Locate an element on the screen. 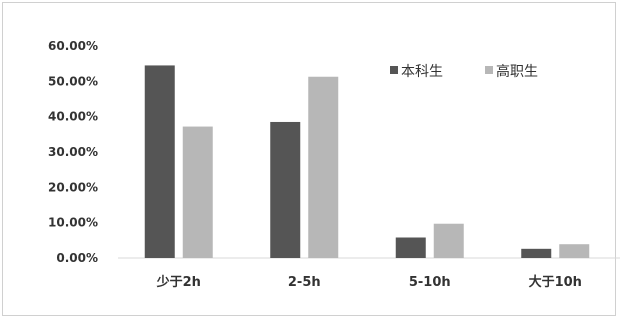 The width and height of the screenshot is (620, 320). x-tick-label: 5-10h is located at coordinates (430, 282).